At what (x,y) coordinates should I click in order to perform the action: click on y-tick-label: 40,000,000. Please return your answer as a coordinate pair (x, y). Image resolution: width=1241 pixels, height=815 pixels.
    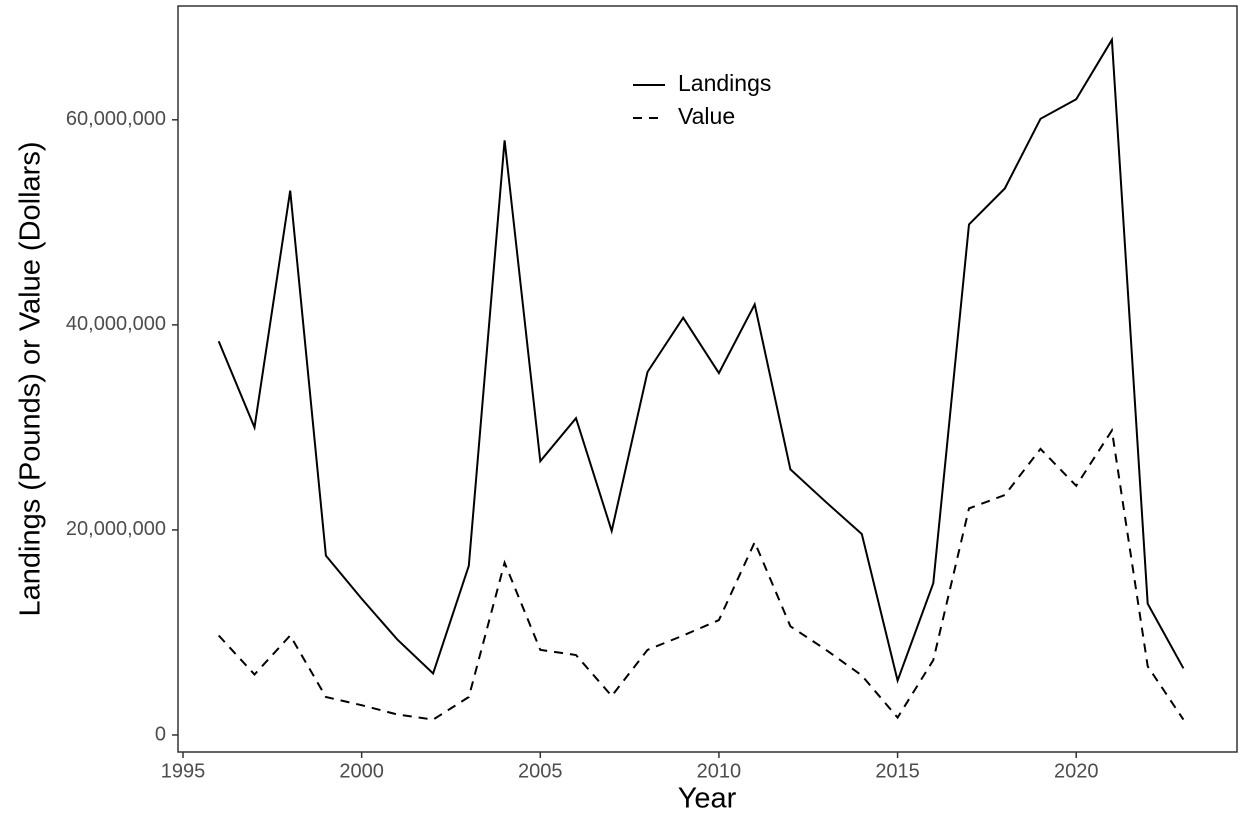
    Looking at the image, I should click on (116, 324).